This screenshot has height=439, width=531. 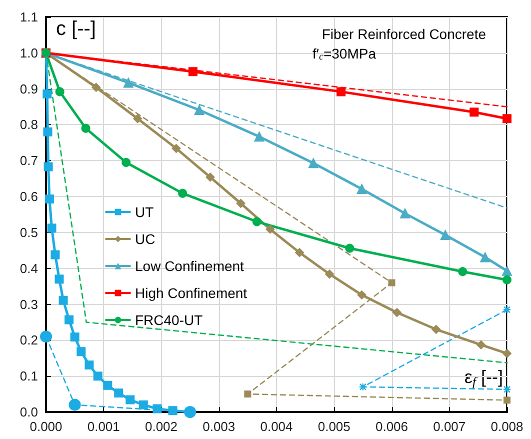 I want to click on x-tick-label: 0.002, so click(x=161, y=426).